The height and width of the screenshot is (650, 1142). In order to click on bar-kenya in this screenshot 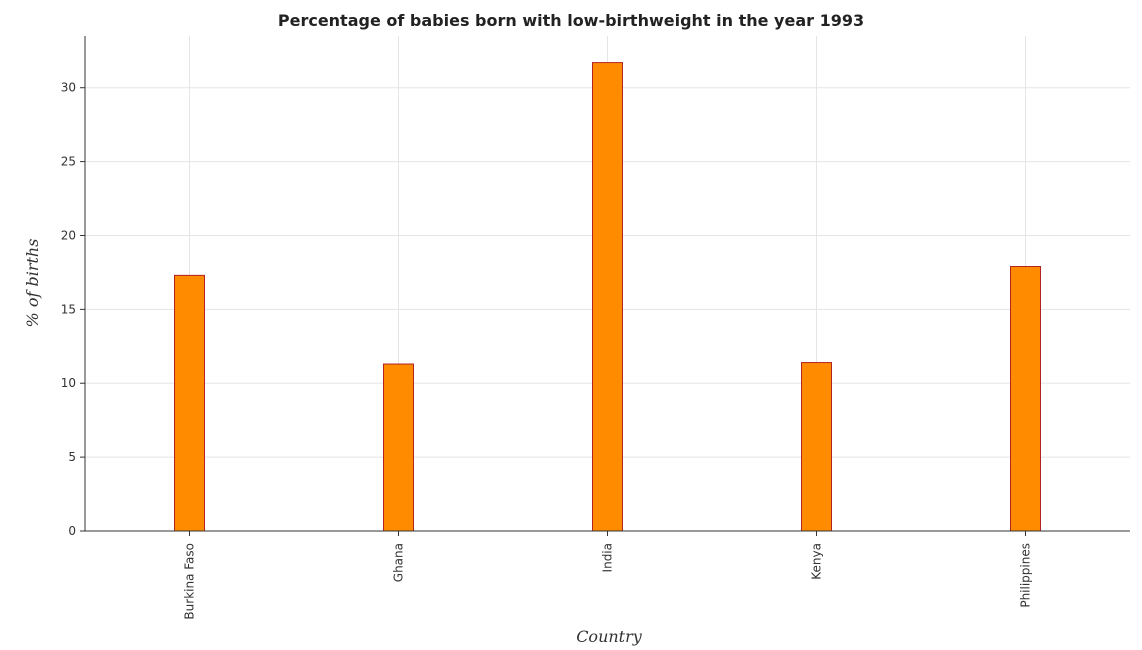, I will do `click(816, 447)`.